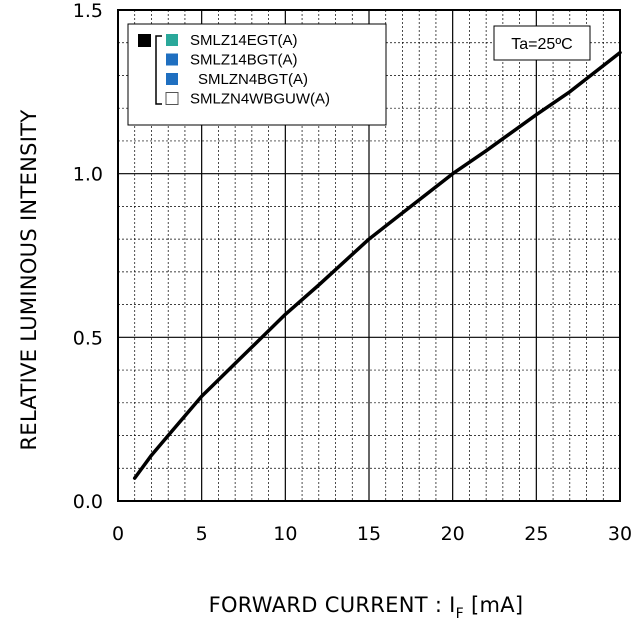  What do you see at coordinates (202, 534) in the screenshot?
I see `x-tick-label: 5` at bounding box center [202, 534].